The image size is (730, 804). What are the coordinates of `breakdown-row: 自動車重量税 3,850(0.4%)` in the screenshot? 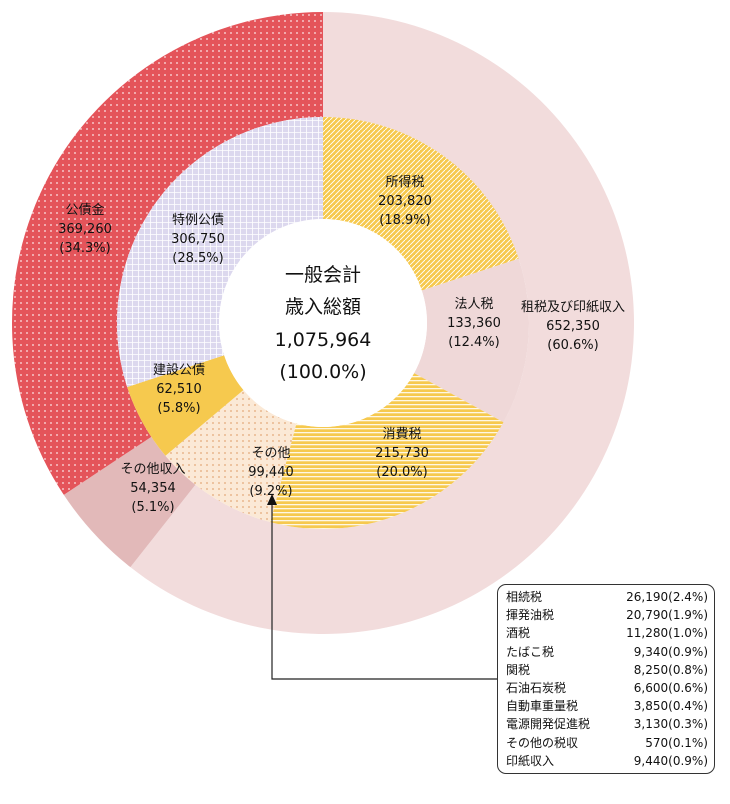 It's located at (607, 706).